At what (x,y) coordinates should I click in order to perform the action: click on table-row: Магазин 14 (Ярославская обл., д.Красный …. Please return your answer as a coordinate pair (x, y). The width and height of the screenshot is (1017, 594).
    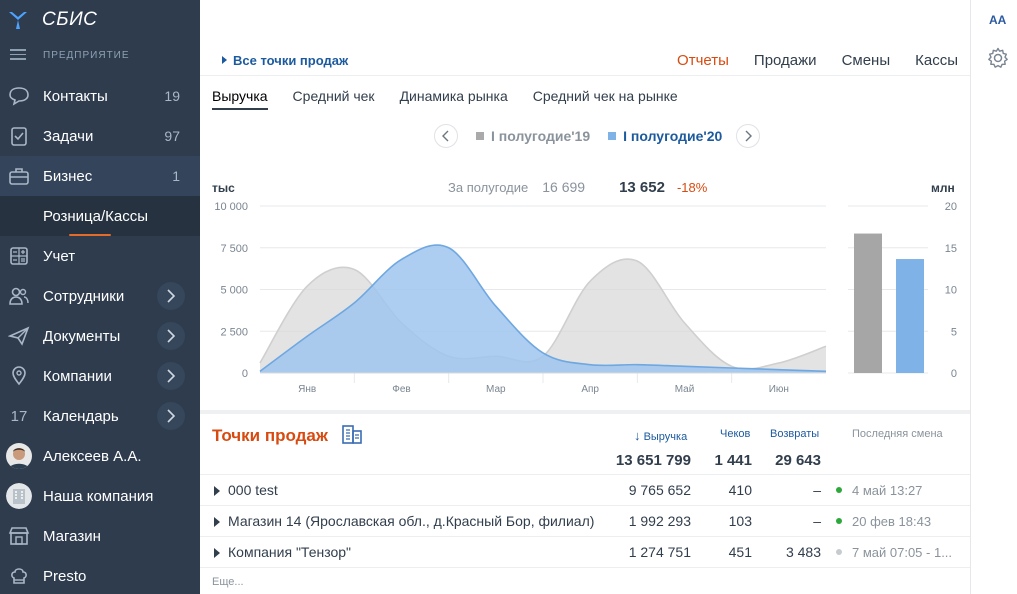
    Looking at the image, I should click on (585, 520).